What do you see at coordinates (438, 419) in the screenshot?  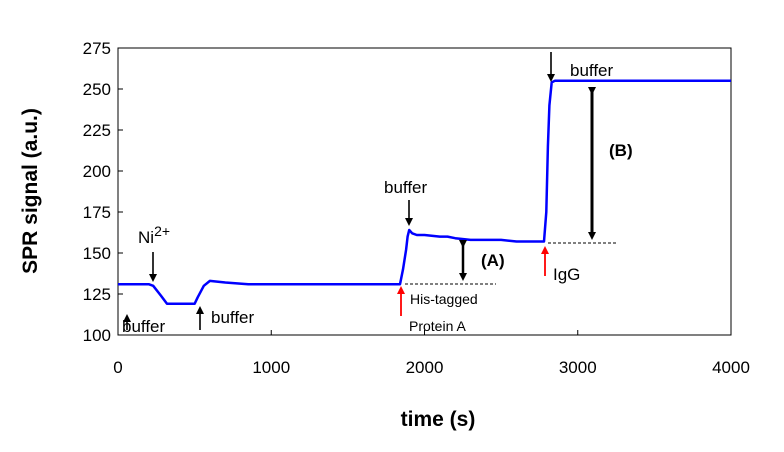 I see `x-axis-title: time (s)` at bounding box center [438, 419].